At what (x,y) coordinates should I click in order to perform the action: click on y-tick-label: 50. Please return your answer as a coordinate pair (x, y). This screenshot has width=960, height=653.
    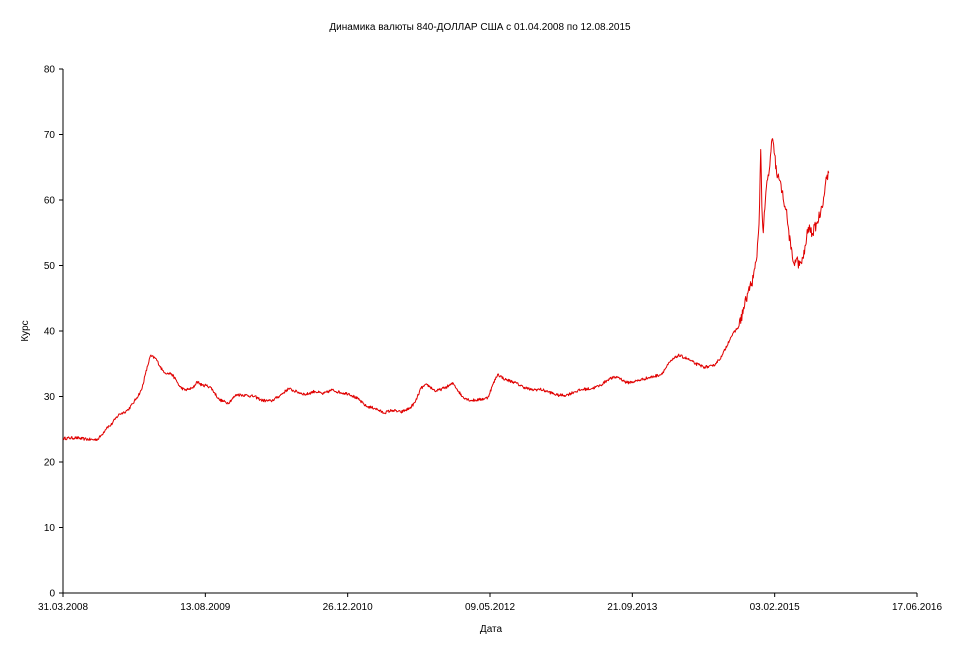
    Looking at the image, I should click on (50, 266).